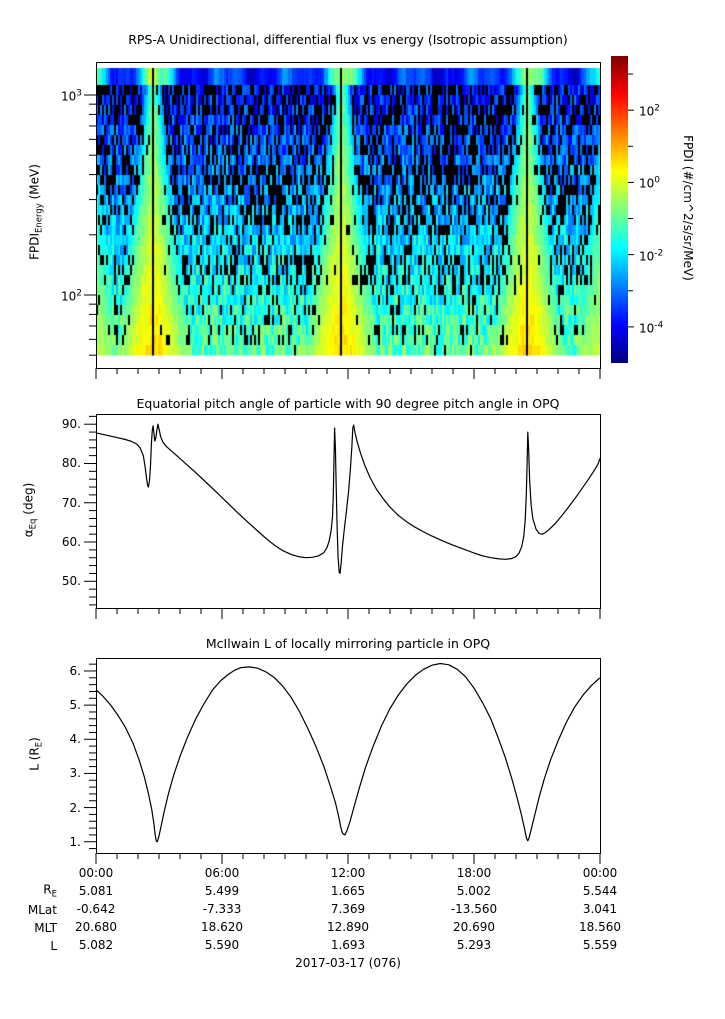 This screenshot has width=725, height=1019. What do you see at coordinates (33, 524) in the screenshot?
I see `pitch-ylabel-sub: Eq` at bounding box center [33, 524].